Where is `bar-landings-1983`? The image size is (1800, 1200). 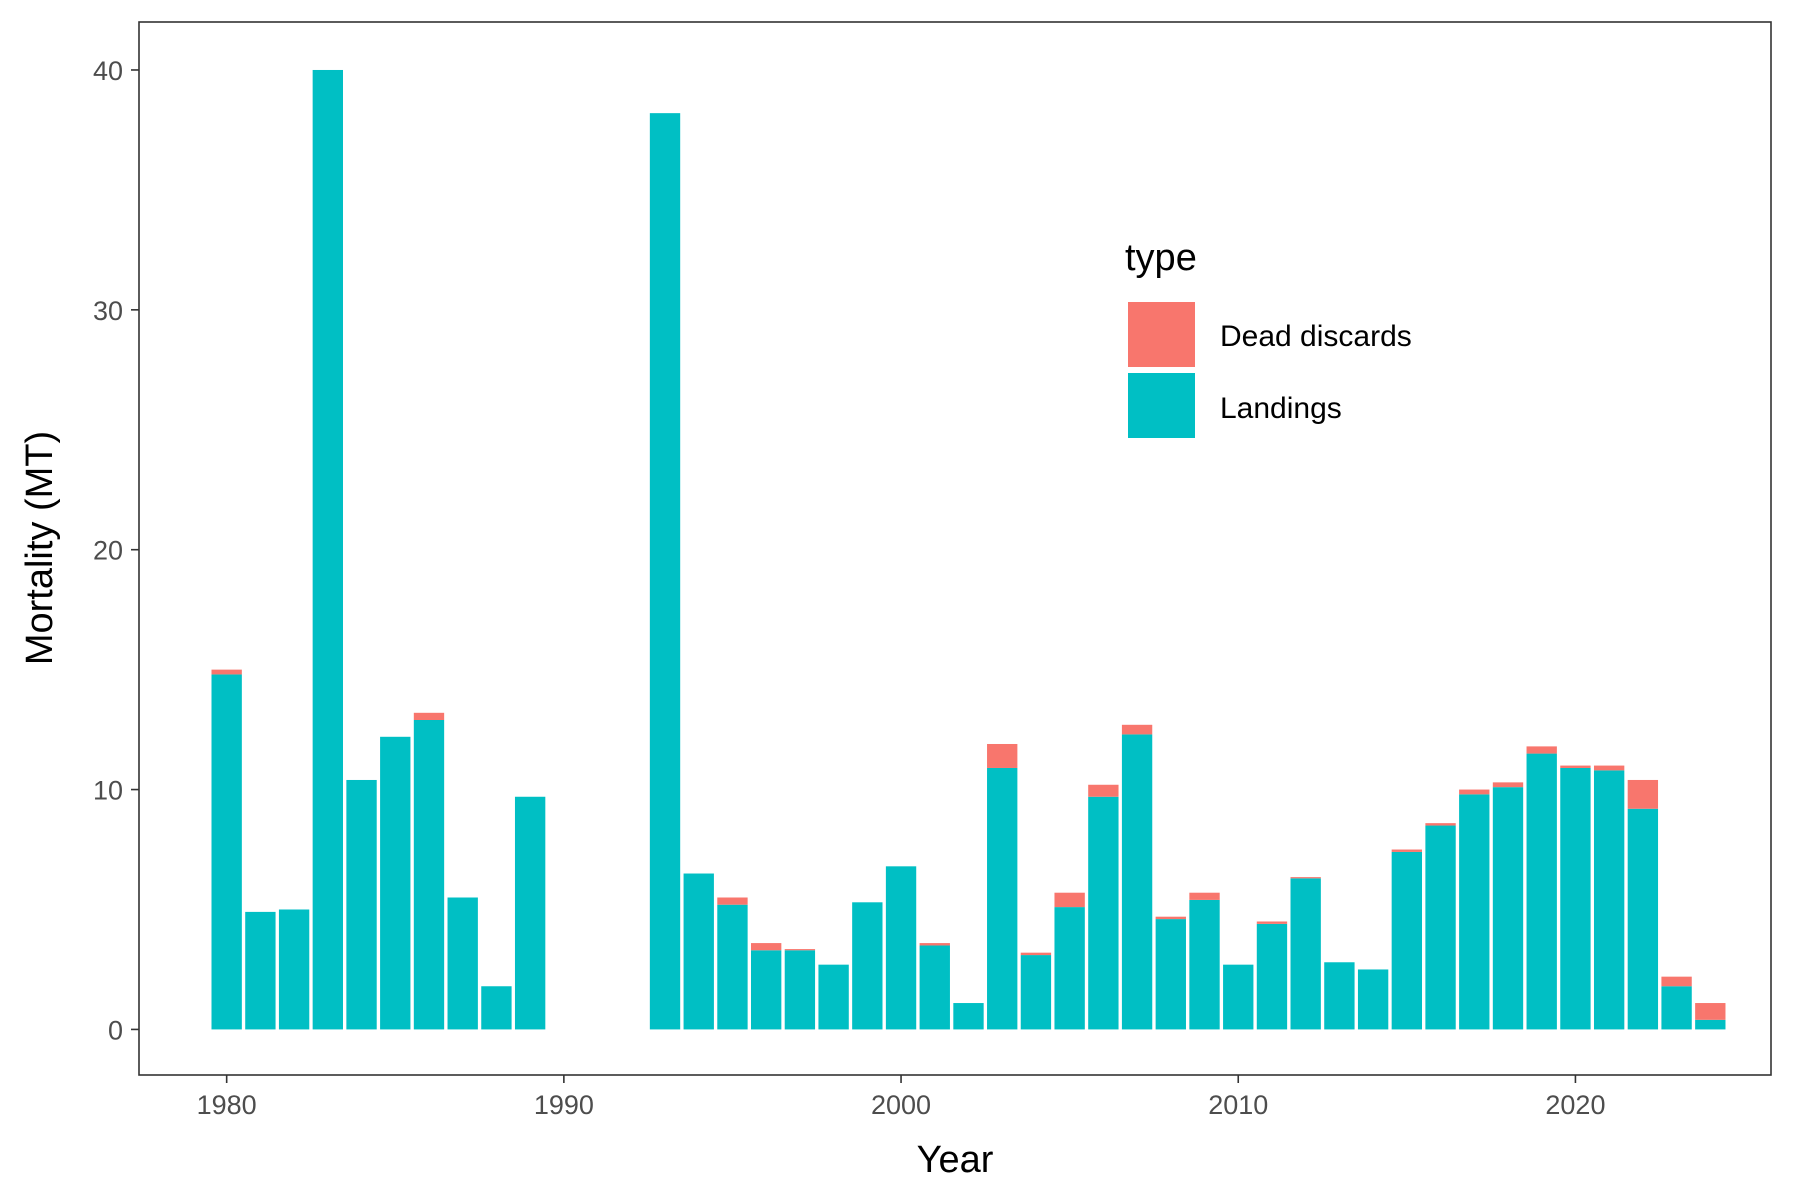 bar-landings-1983 is located at coordinates (327, 549).